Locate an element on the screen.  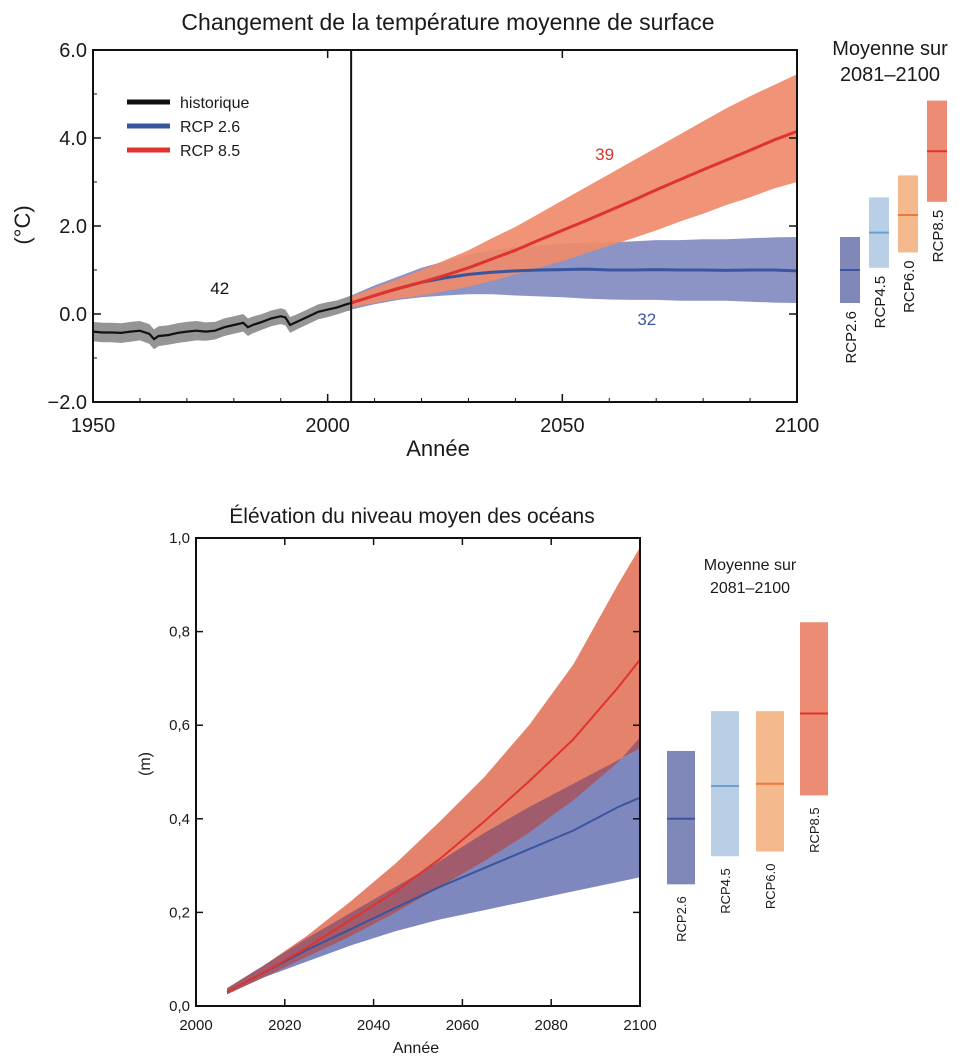
x-tick-label: 2040 is located at coordinates (373, 1025).